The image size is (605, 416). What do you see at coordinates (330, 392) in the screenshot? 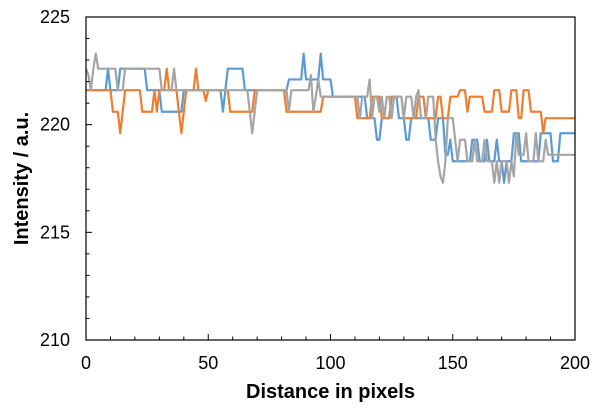
I see `x-axis-title: Distance in pixels` at bounding box center [330, 392].